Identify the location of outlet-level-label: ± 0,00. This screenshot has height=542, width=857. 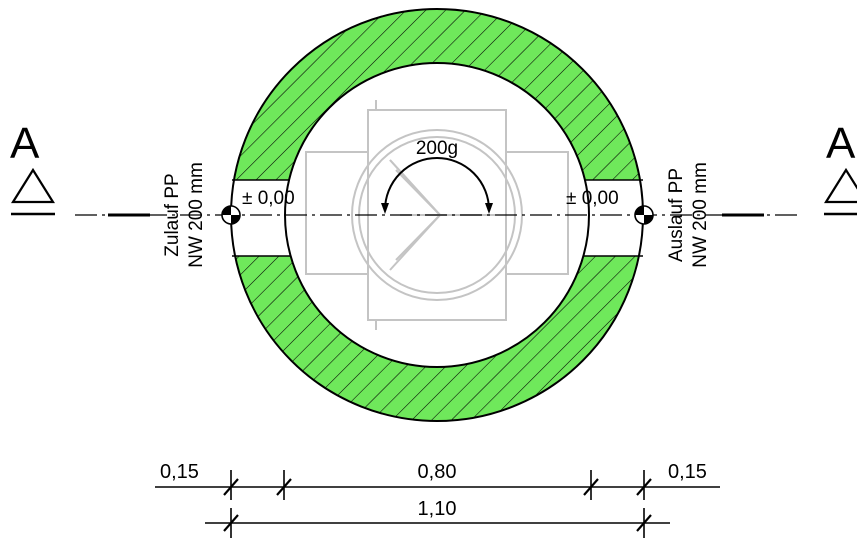
(592, 198).